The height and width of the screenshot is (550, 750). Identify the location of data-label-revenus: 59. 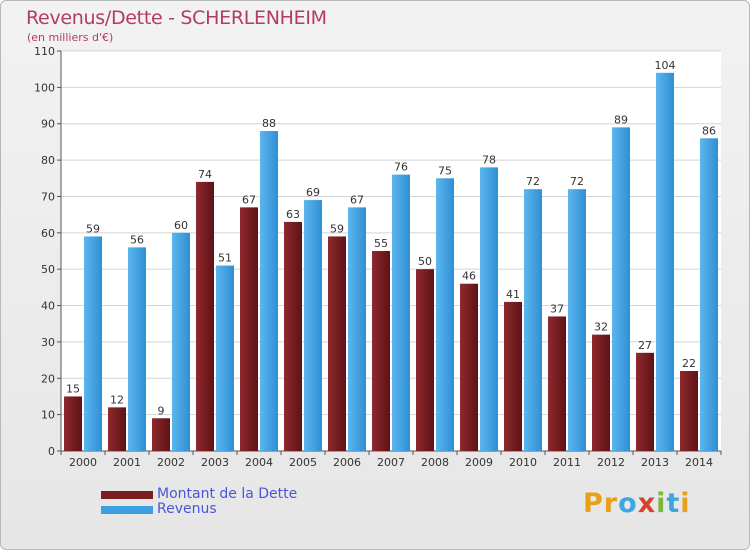
(93, 228).